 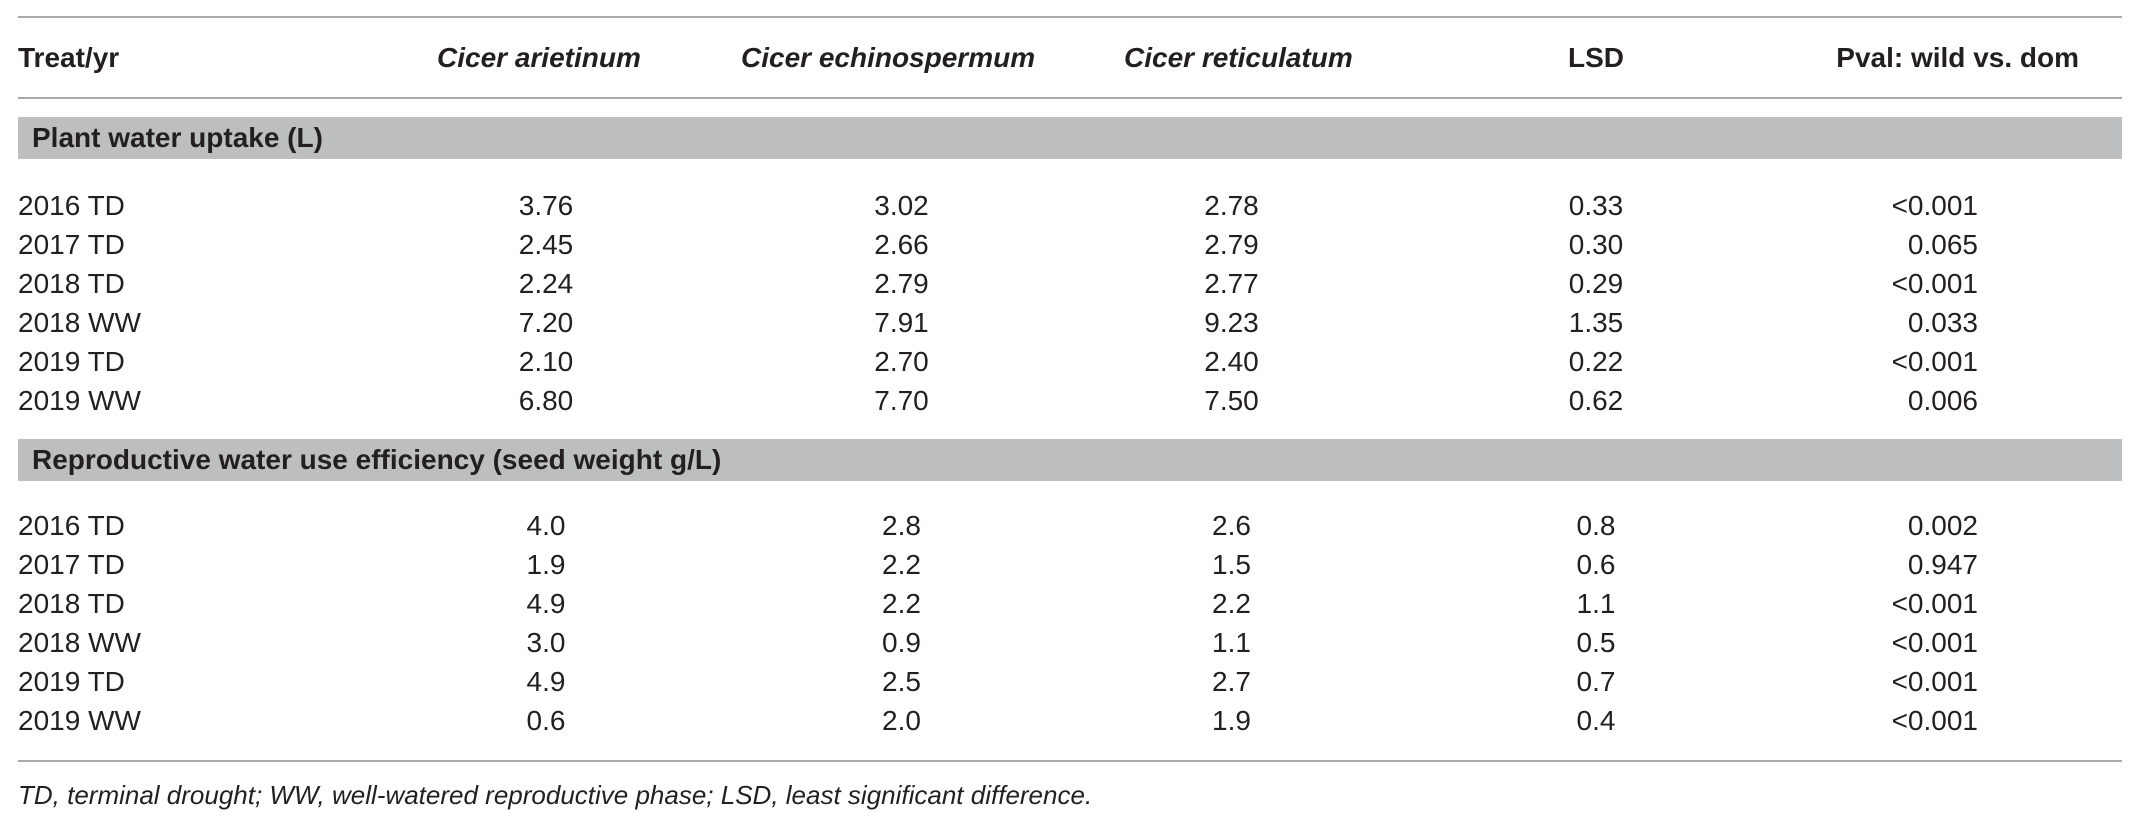 What do you see at coordinates (1957, 57) in the screenshot?
I see `column-header-pval: Pval: wild vs. dom` at bounding box center [1957, 57].